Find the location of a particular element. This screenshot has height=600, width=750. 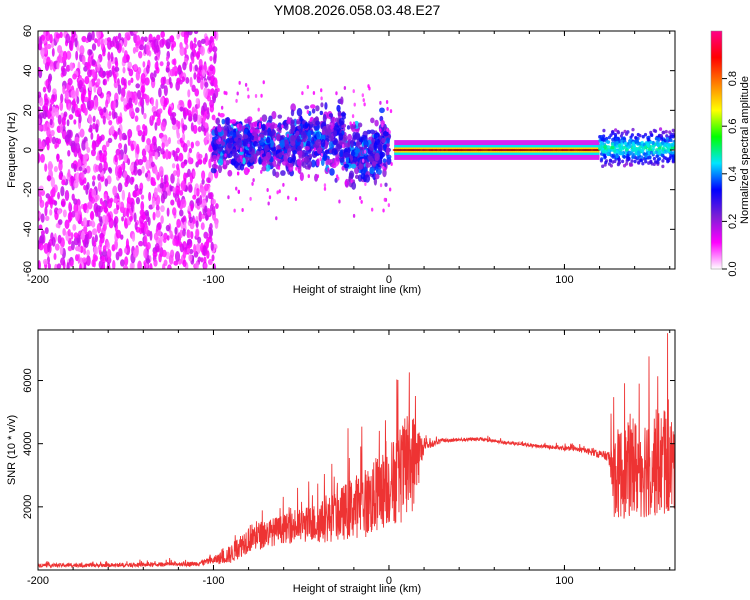

x-tick-label: -200 is located at coordinates (38, 280).